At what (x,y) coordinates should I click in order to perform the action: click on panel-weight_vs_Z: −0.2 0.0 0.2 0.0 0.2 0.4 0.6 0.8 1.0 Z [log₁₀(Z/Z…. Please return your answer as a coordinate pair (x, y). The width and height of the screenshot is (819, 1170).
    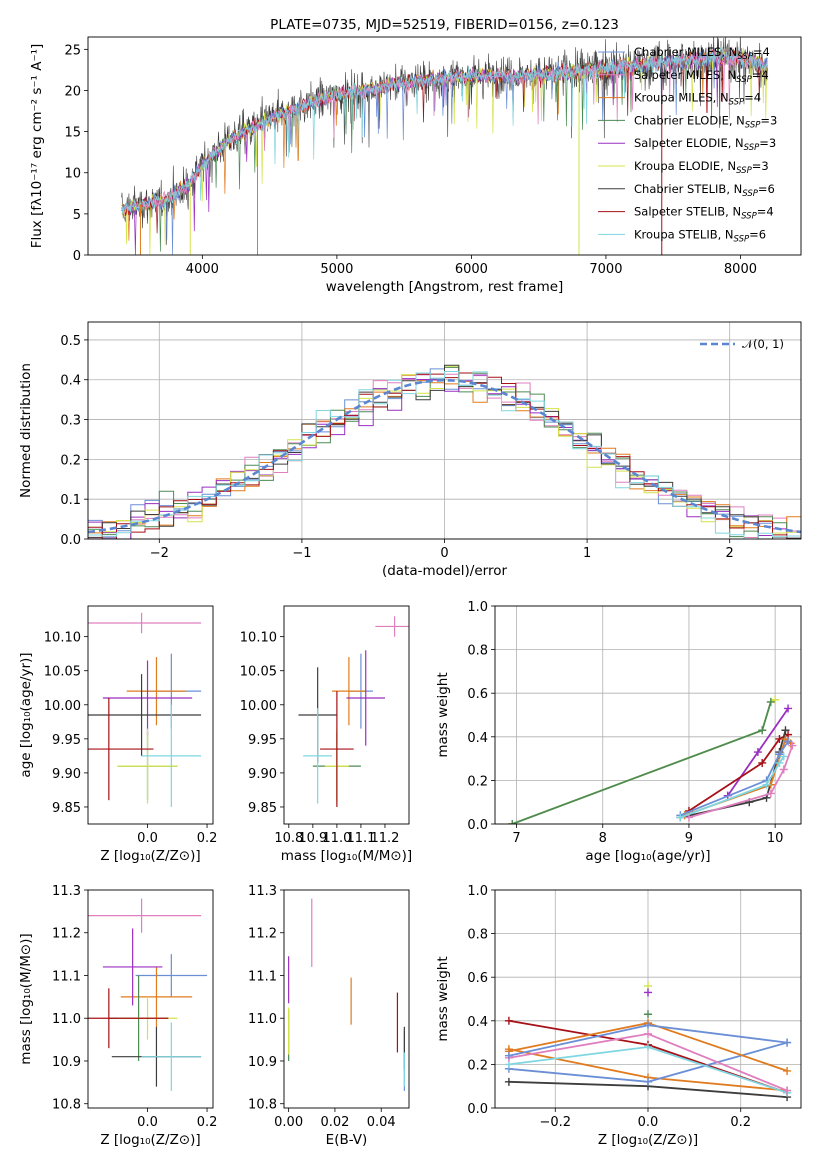
    Looking at the image, I should click on (618, 1016).